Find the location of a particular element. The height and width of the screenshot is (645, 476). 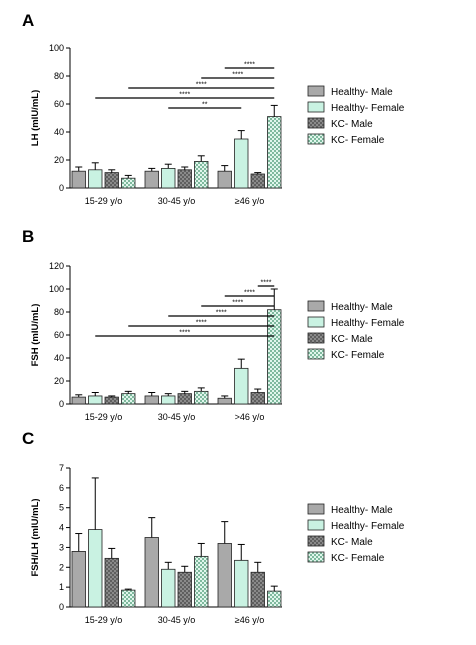

panel-letter: C is located at coordinates (28, 438).